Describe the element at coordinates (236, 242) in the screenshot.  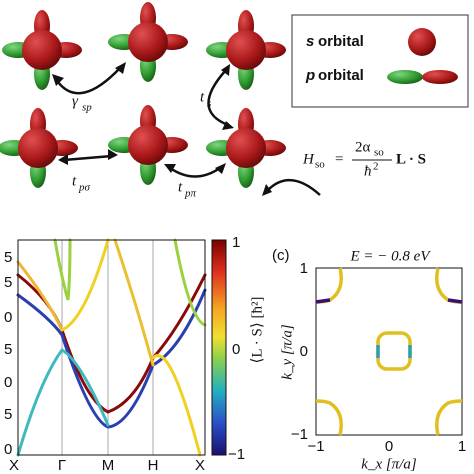
I see `colorbar-tick: 1` at that location.